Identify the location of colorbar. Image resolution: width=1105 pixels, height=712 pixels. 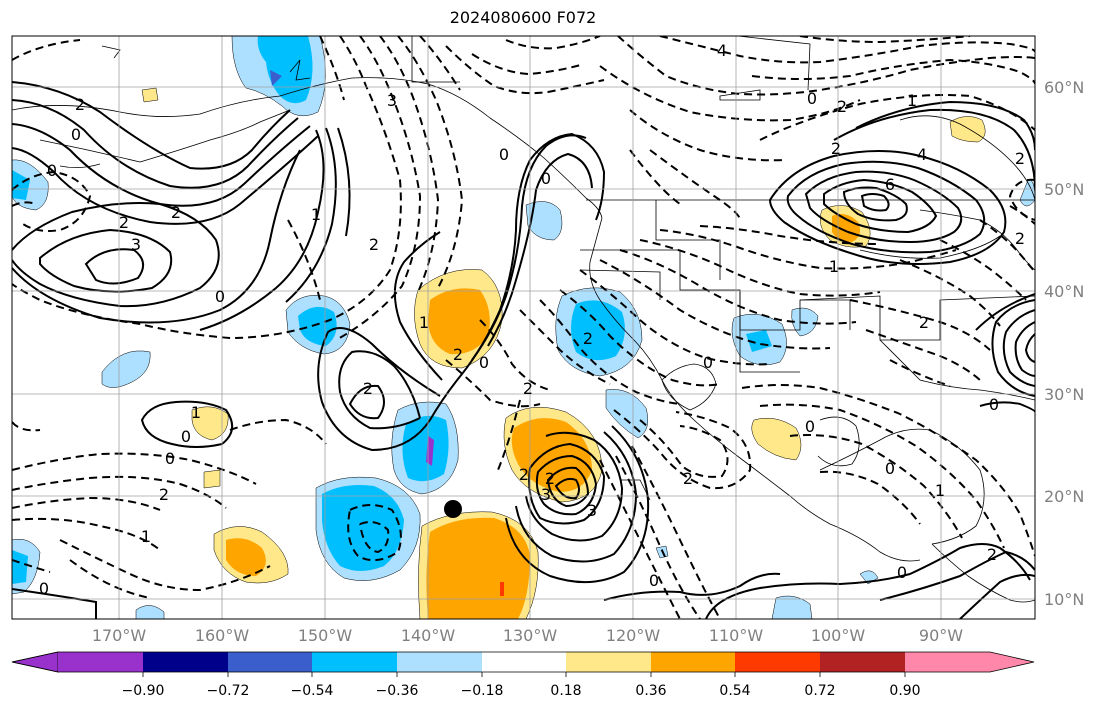
(523, 664).